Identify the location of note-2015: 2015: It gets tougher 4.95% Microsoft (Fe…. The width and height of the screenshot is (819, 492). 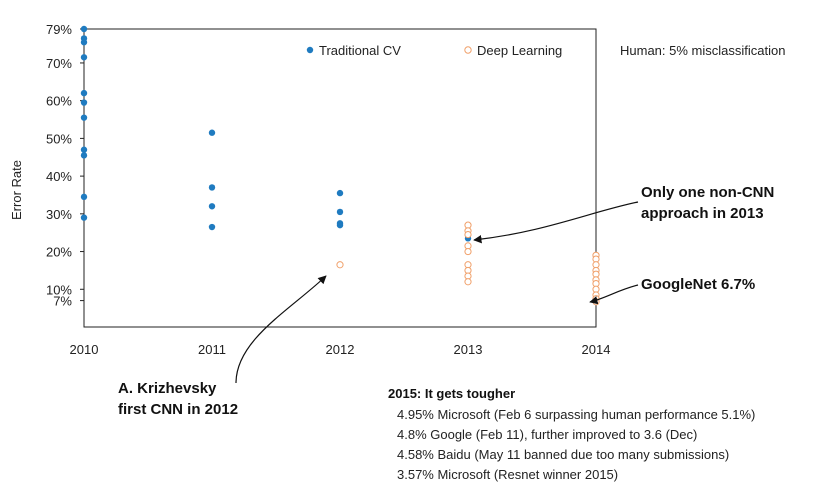
(571, 434).